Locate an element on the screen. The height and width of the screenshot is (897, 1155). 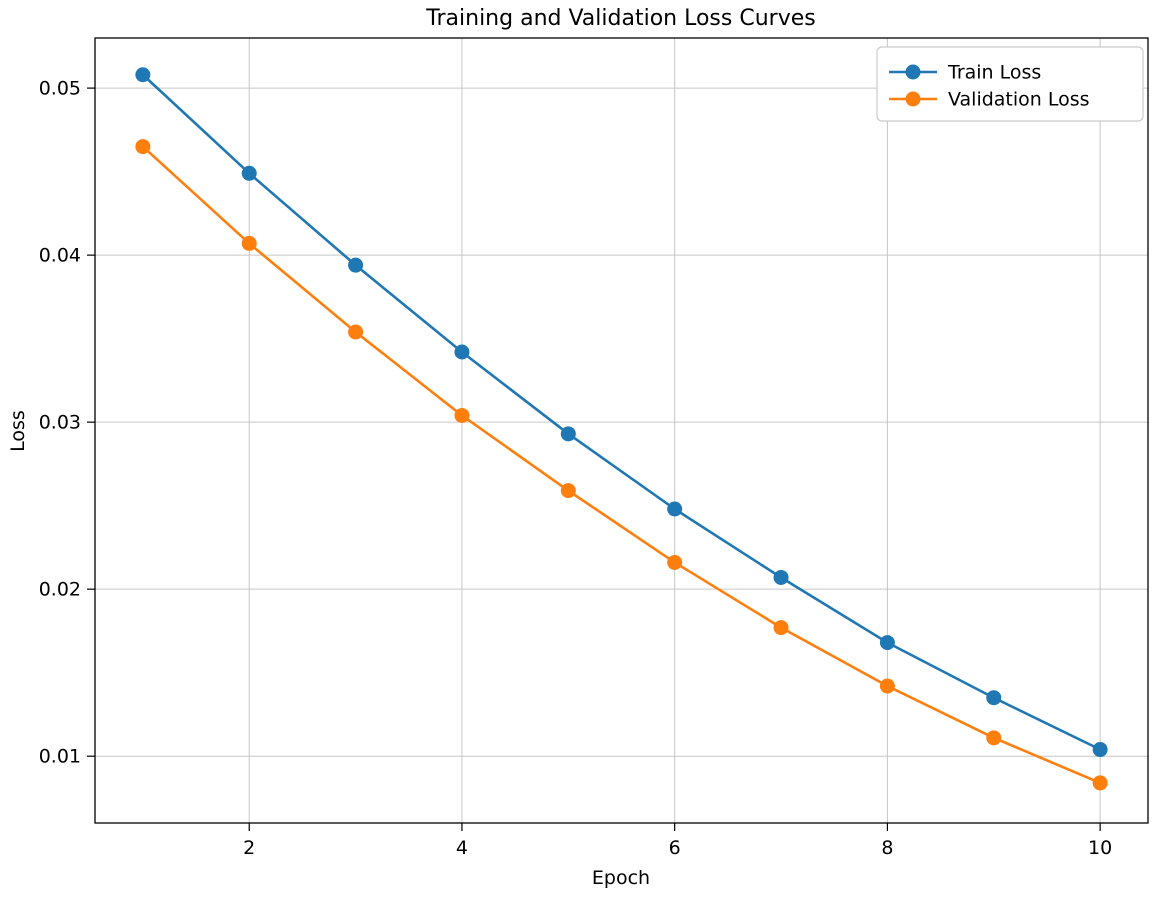
legend-label: Validation Loss is located at coordinates (1019, 100).